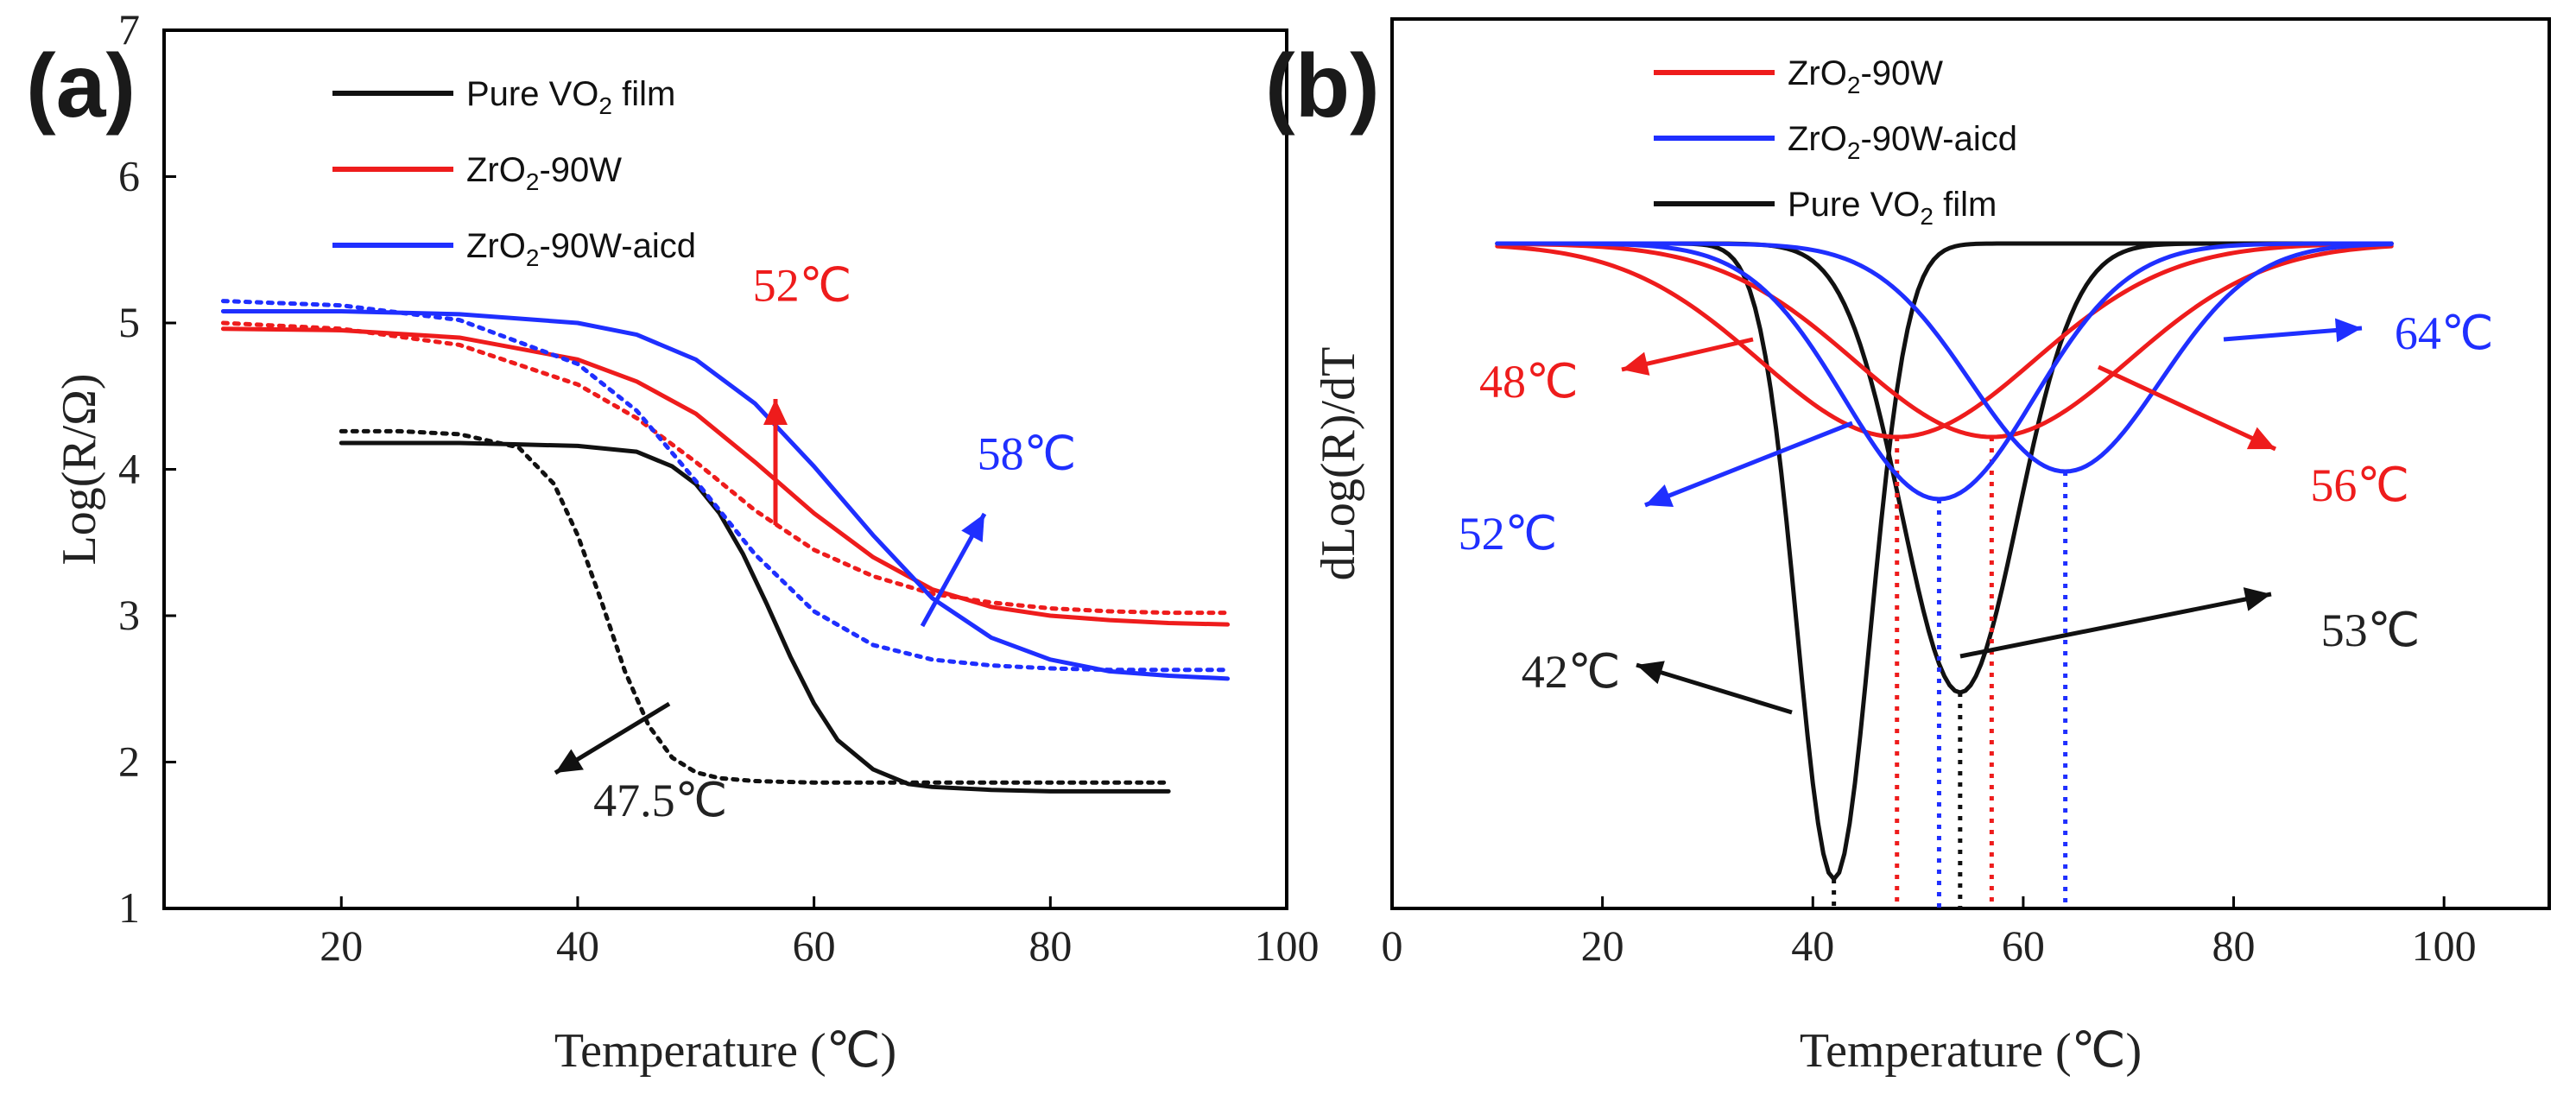 The width and height of the screenshot is (2576, 1101). What do you see at coordinates (129, 615) in the screenshot?
I see `y-tick-label: 3` at bounding box center [129, 615].